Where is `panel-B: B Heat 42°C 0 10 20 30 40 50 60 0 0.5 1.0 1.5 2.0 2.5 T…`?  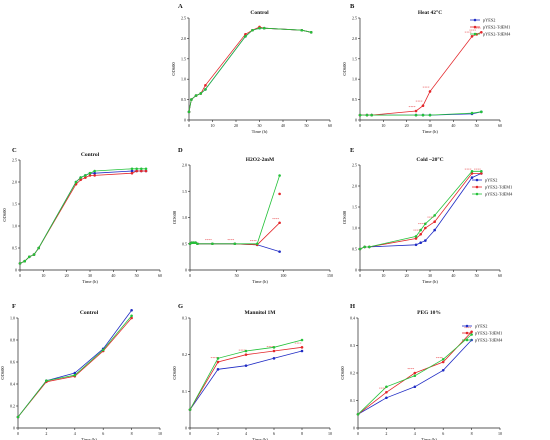 panel-B: B Heat 42°C 0 10 20 30 40 50 60 0 0.5 1.0 1.5 2.0 2.5 T… is located at coordinates (426, 68).